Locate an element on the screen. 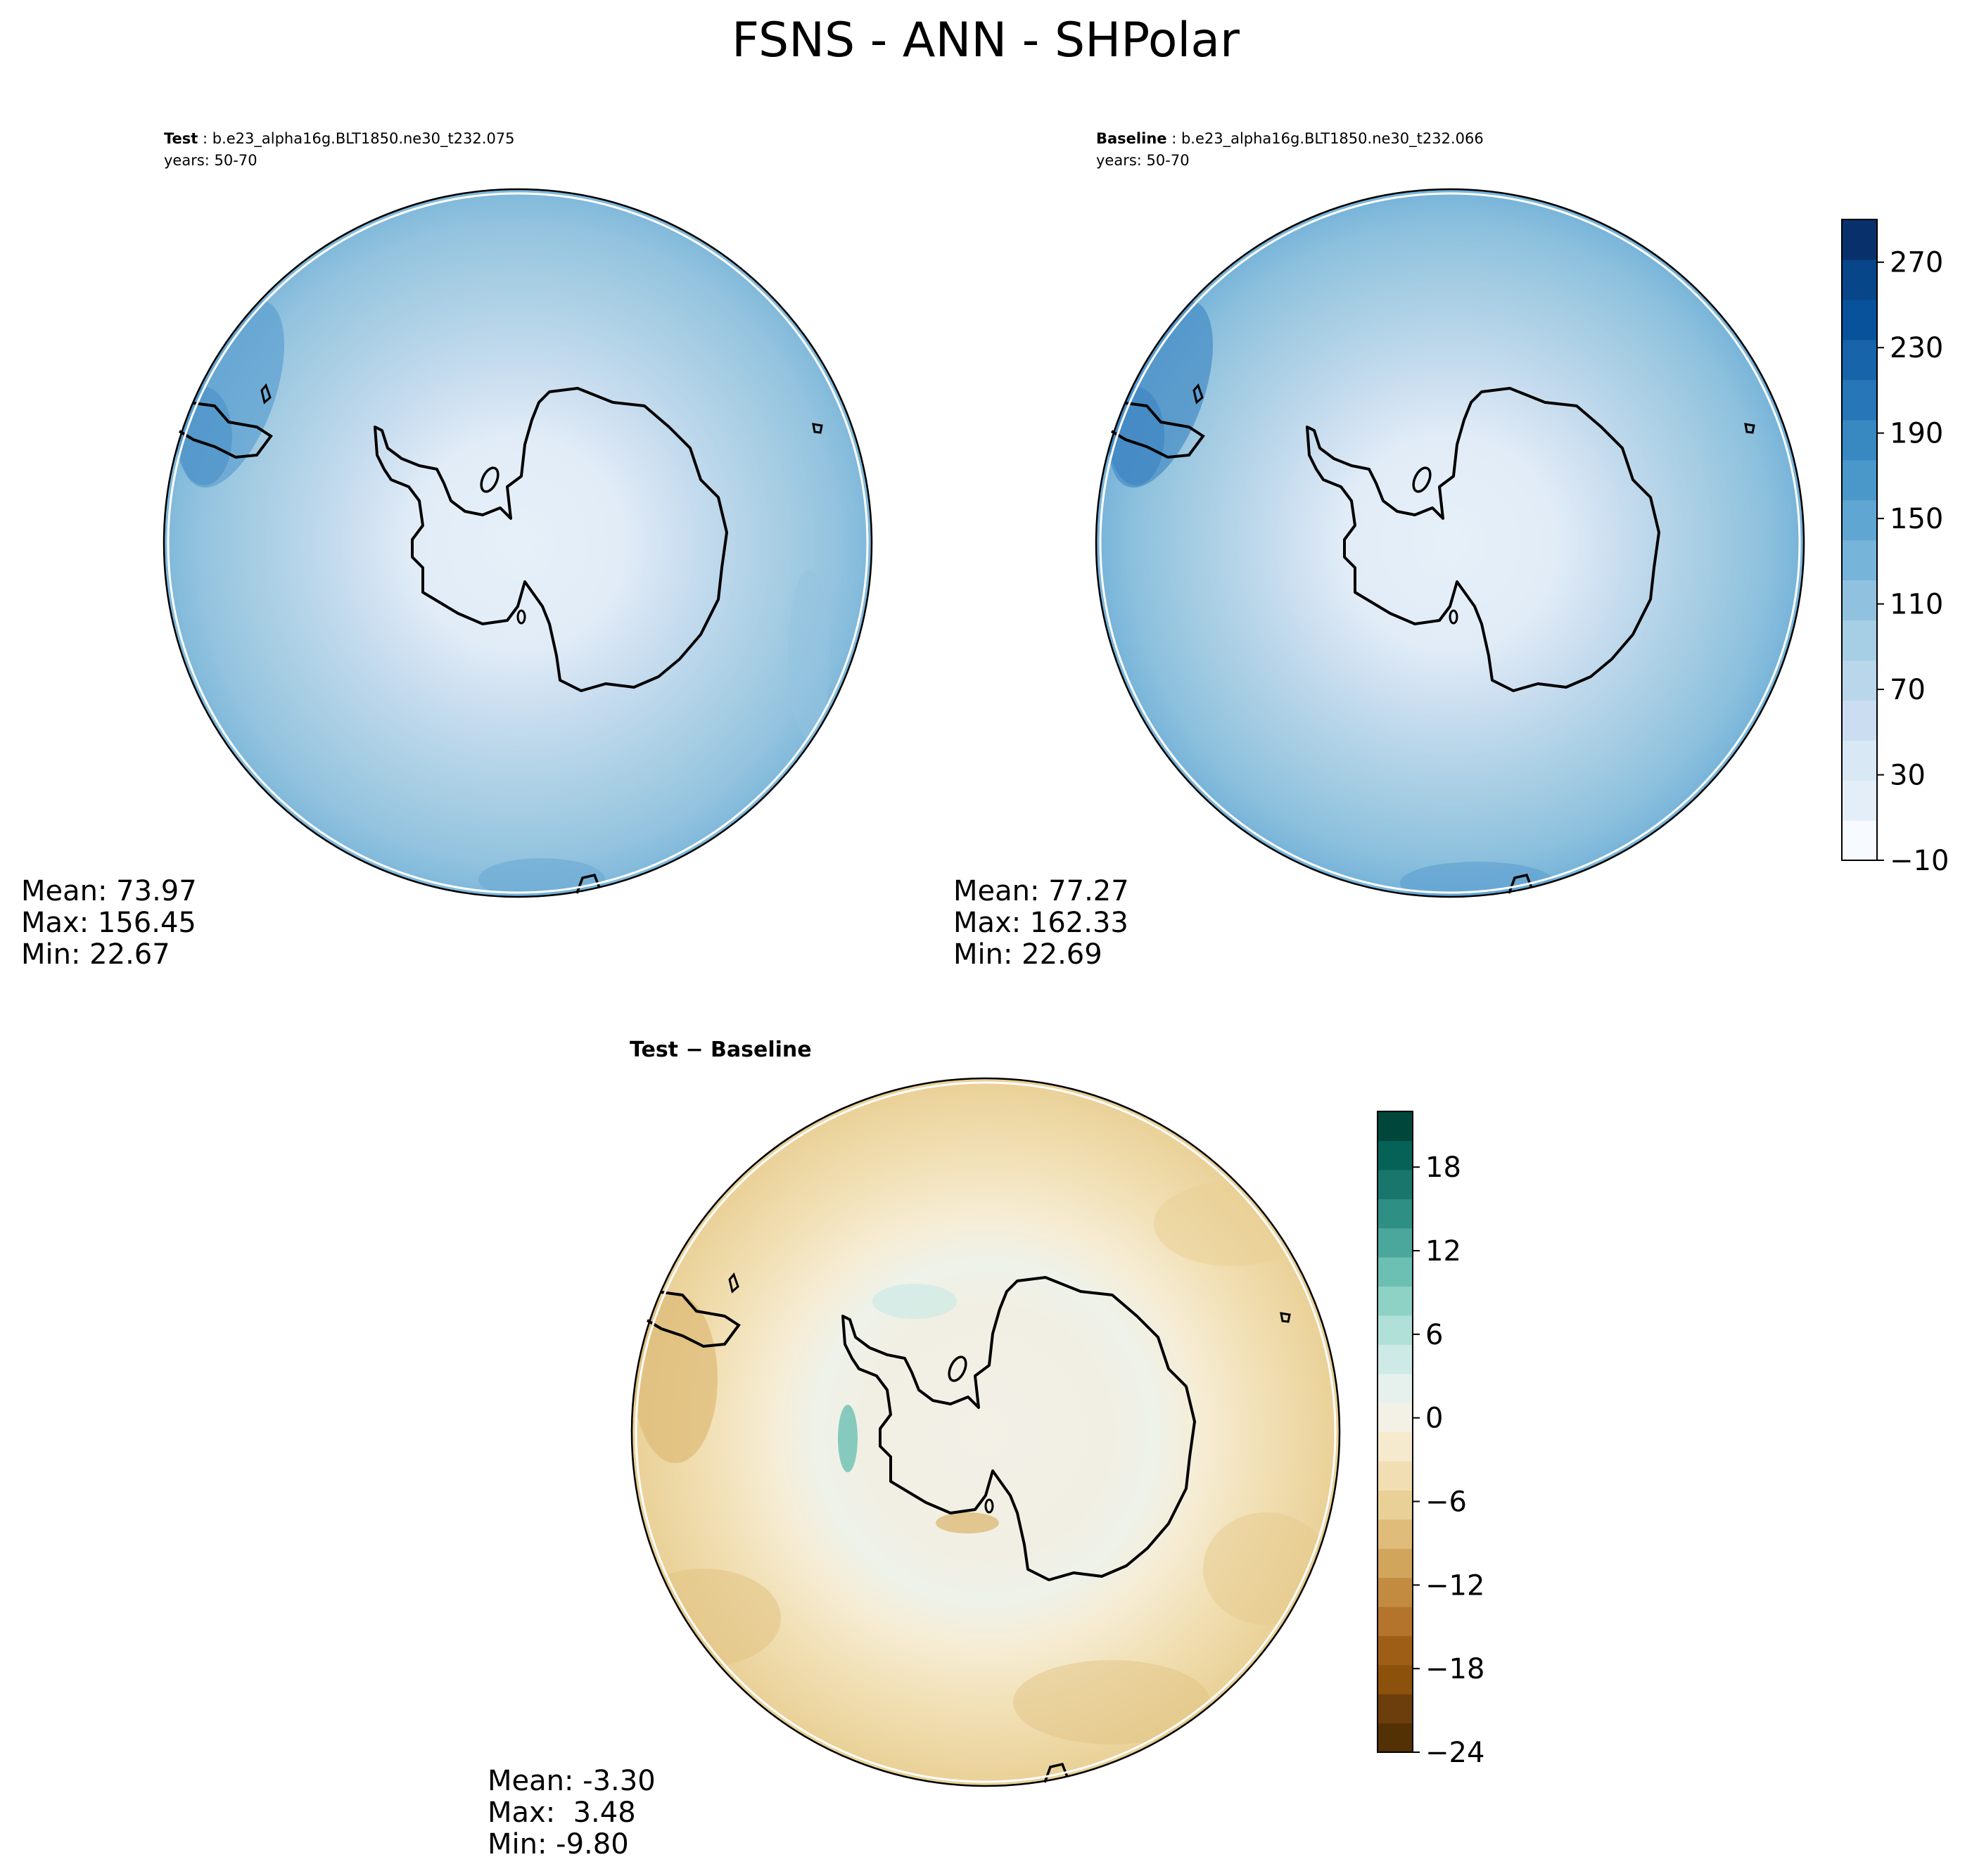 Image resolution: width=1972 pixels, height=1876 pixels. colorbar-tick-label: 190 is located at coordinates (1917, 434).